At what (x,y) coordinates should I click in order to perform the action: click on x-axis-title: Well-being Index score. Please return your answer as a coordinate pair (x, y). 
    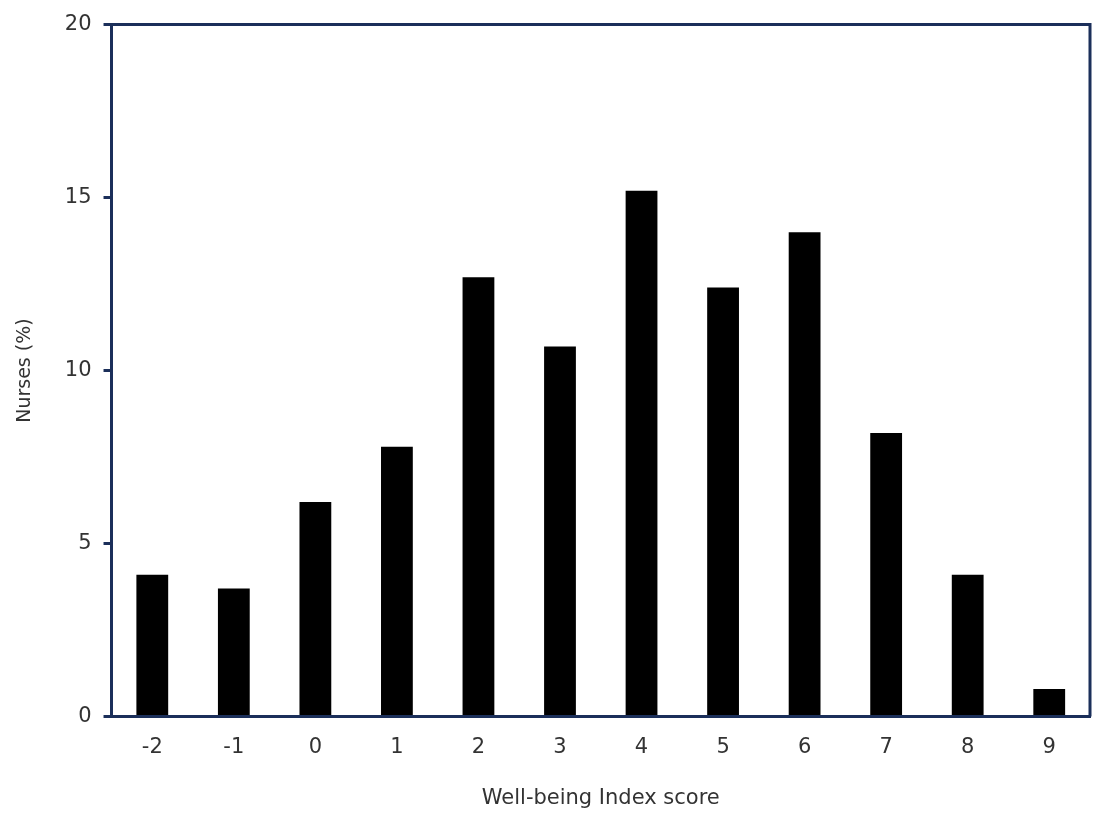
    Looking at the image, I should click on (600, 796).